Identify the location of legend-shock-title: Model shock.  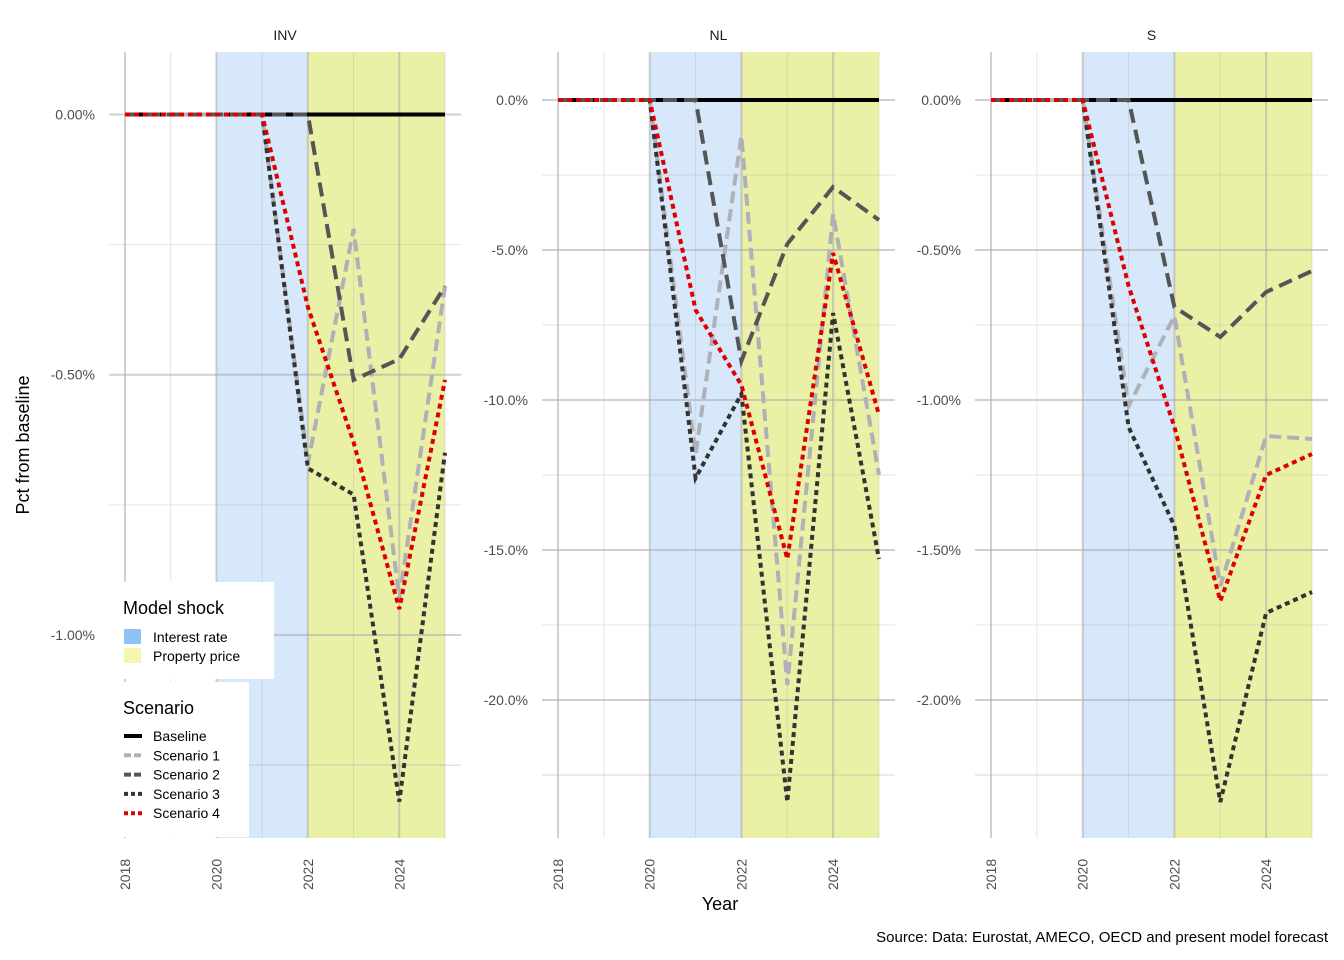
(174, 608).